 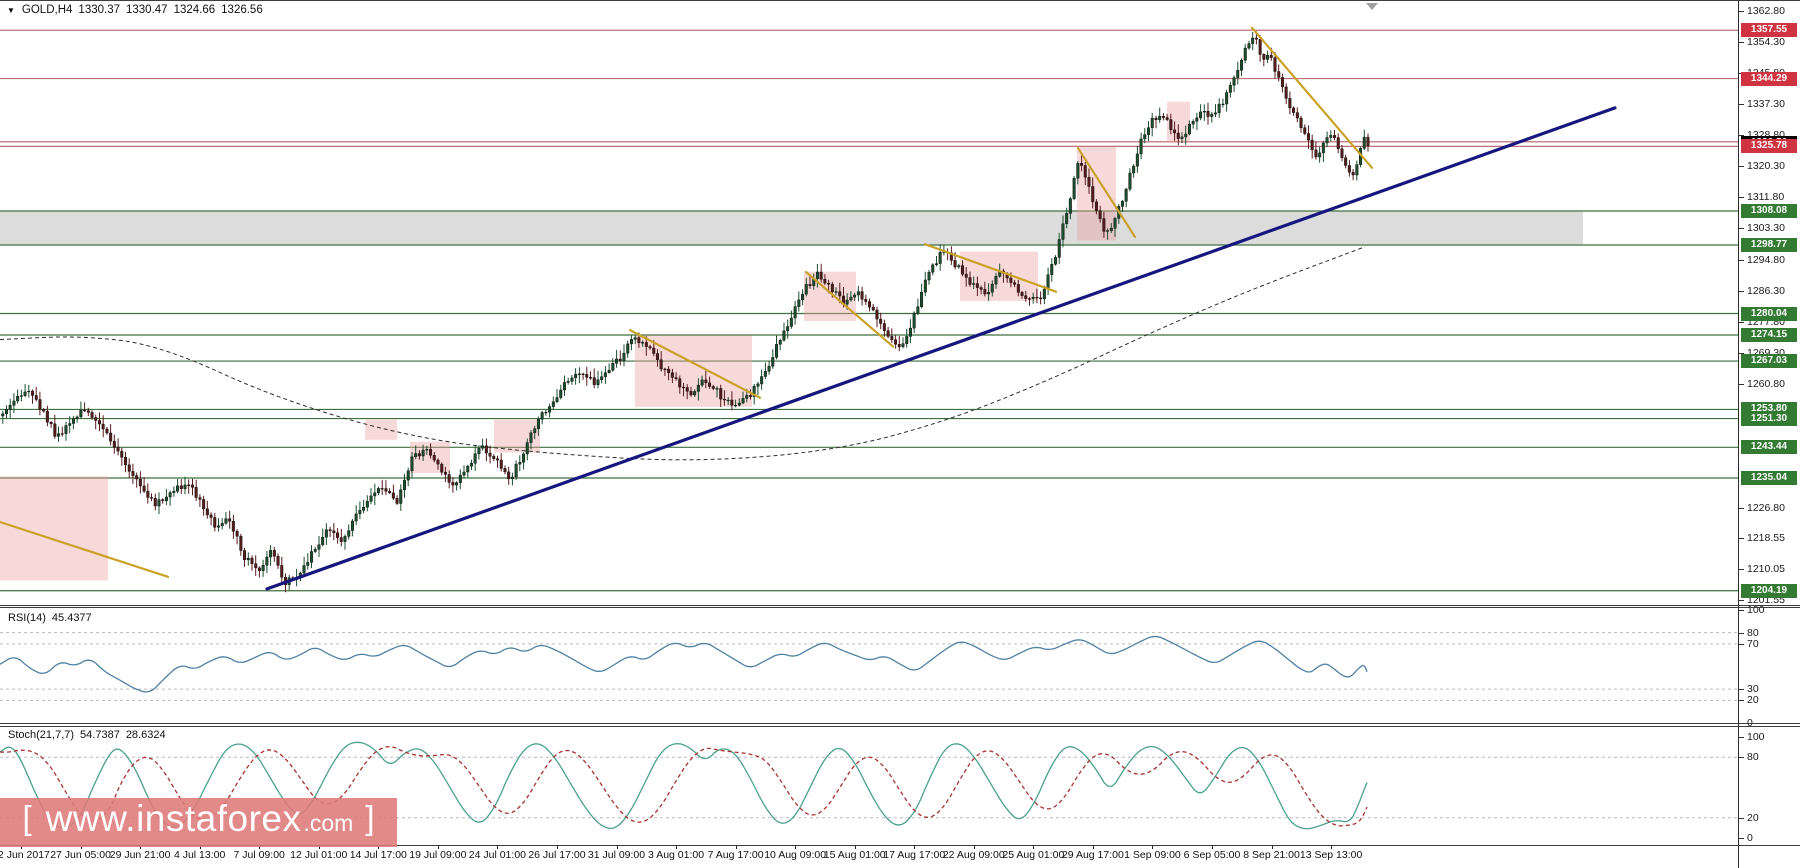 What do you see at coordinates (99, 10) in the screenshot?
I see `ohlc-open: 1330.37` at bounding box center [99, 10].